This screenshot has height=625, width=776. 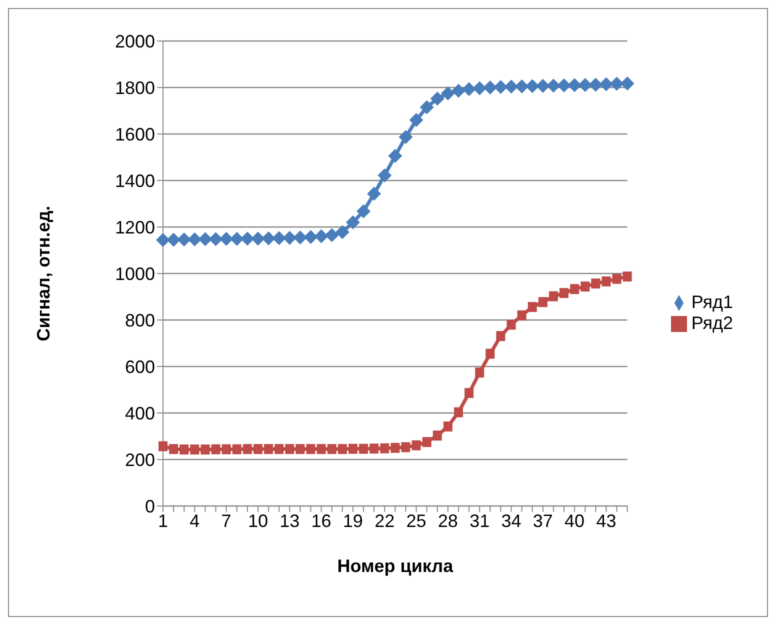 What do you see at coordinates (511, 520) in the screenshot?
I see `x-tick-label: 34` at bounding box center [511, 520].